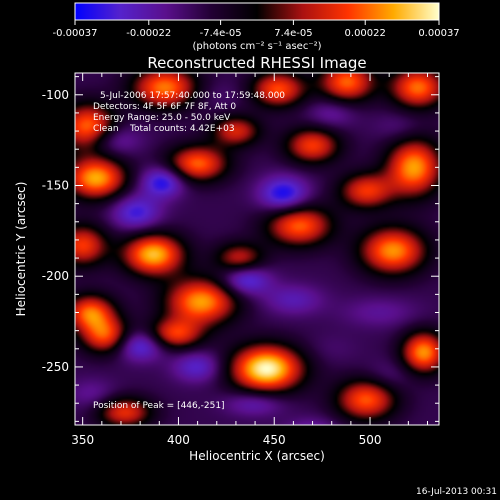 The image size is (500, 500). What do you see at coordinates (221, 33) in the screenshot?
I see `colorbar-tick-label: -7.4e-05` at bounding box center [221, 33].